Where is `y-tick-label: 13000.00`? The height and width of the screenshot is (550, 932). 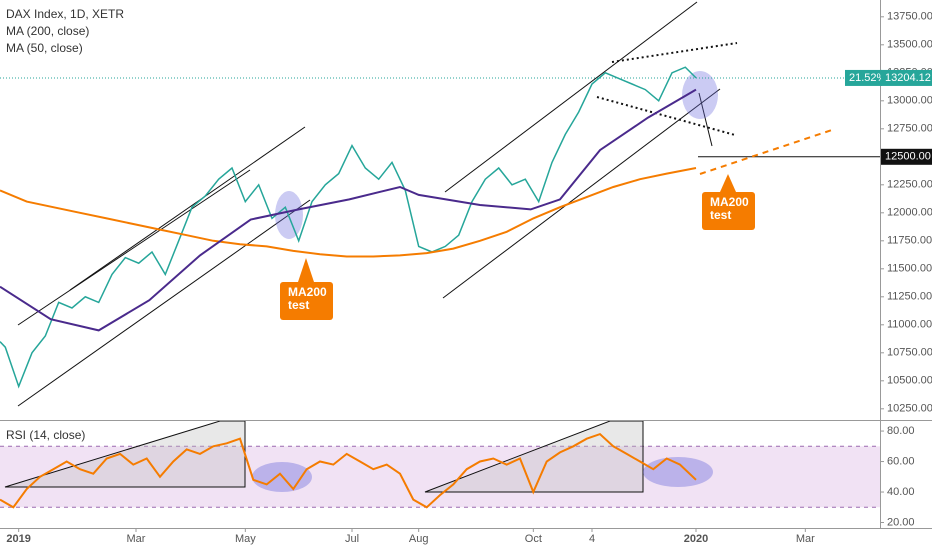 y-tick-label: 13000.00 is located at coordinates (909, 101).